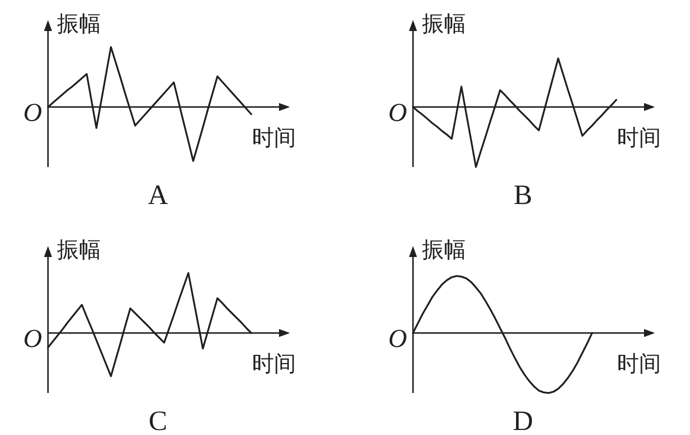  I want to click on text: B, so click(523, 195).